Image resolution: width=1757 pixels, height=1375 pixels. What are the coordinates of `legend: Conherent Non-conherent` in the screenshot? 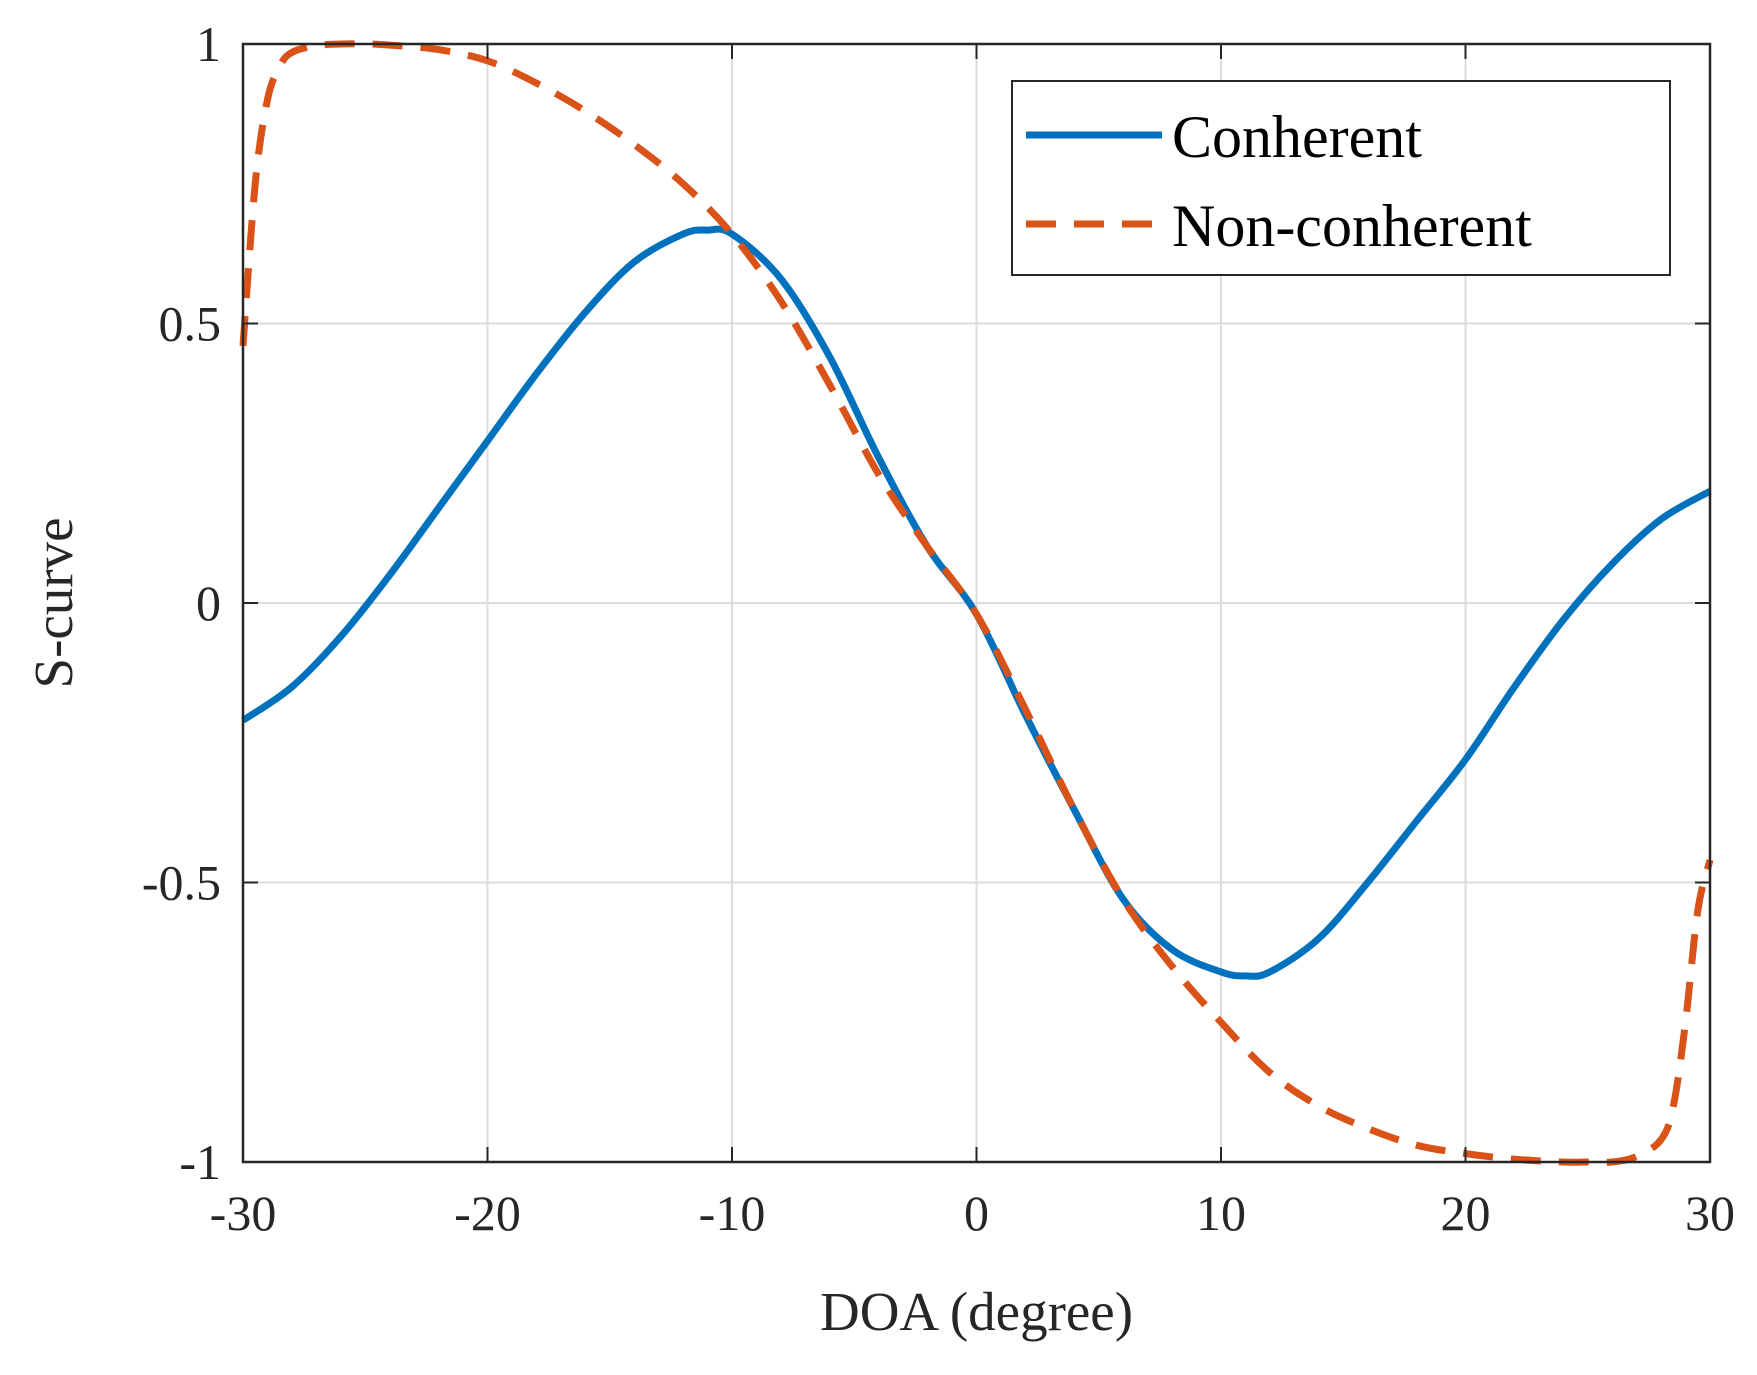 It's located at (1341, 178).